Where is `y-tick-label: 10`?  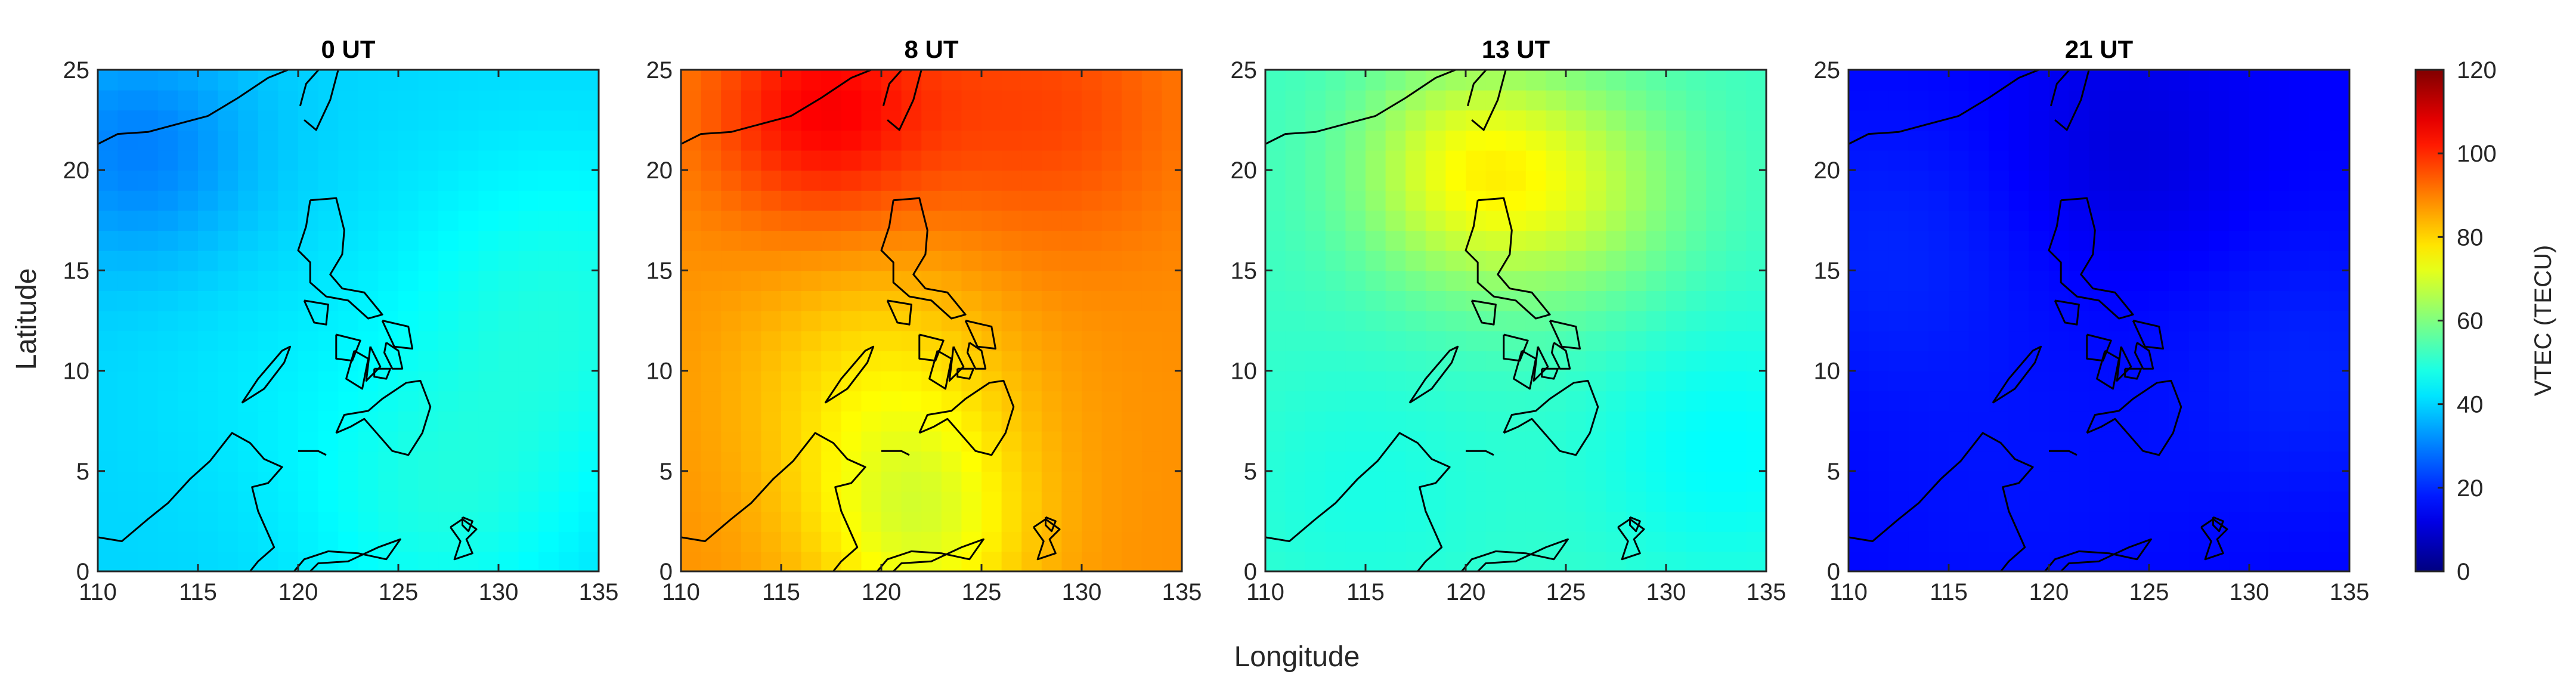 y-tick-label: 10 is located at coordinates (1828, 371).